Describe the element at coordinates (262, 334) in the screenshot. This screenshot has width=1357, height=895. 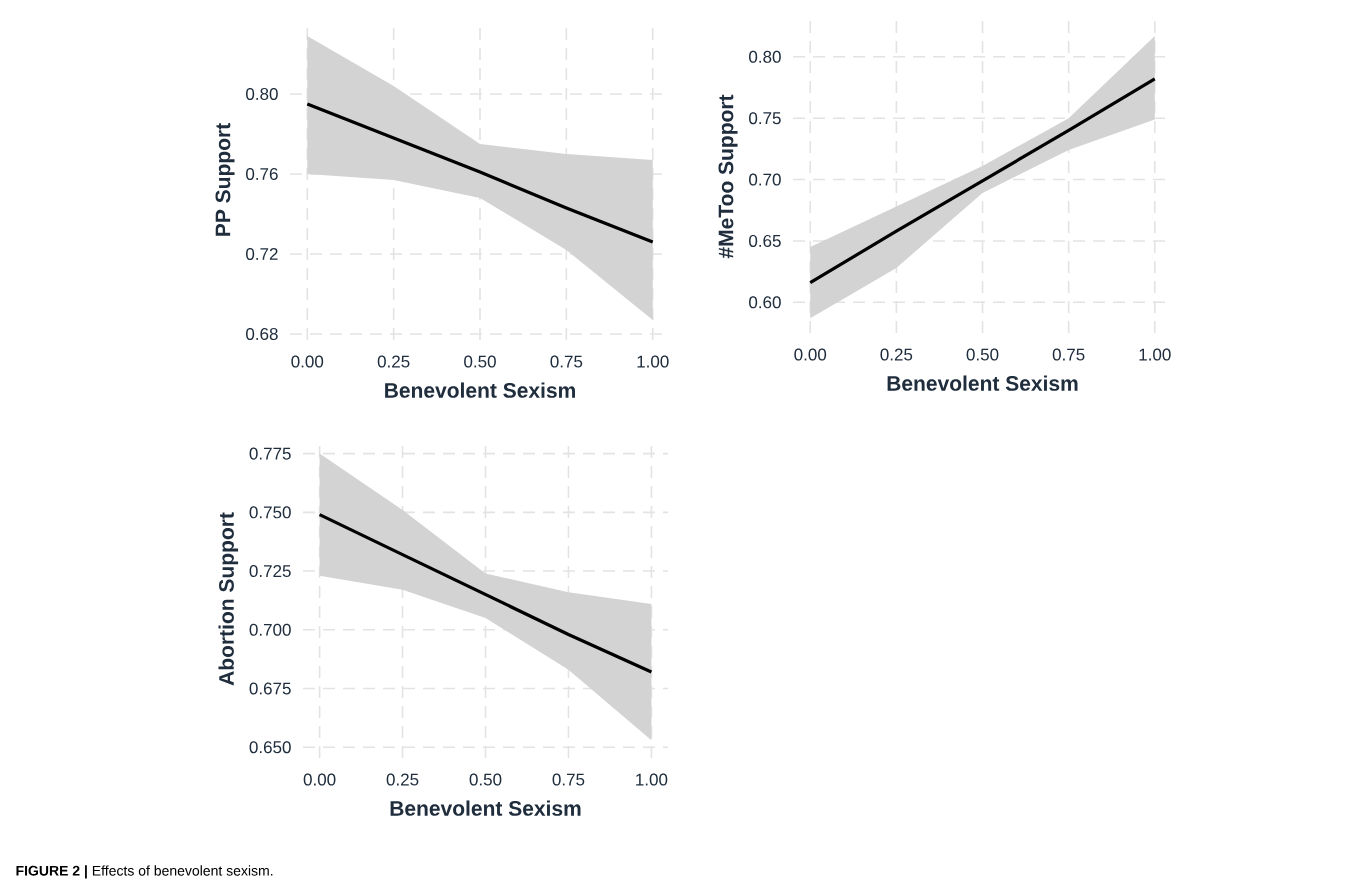
I see `y-tick-label: 0.68` at that location.